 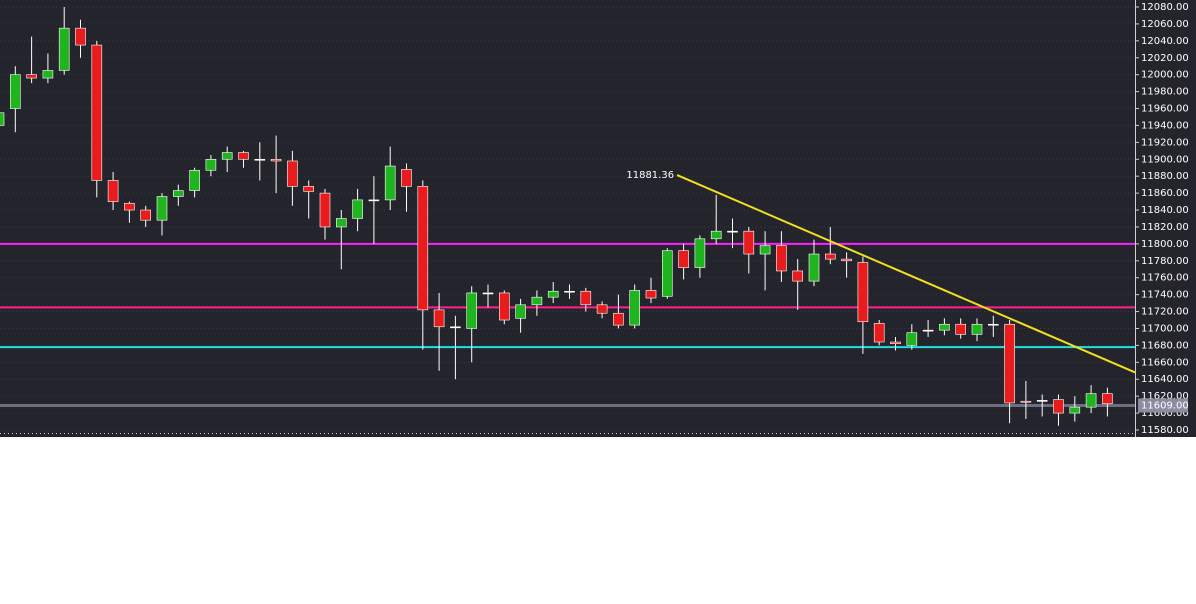 What do you see at coordinates (1165, 261) in the screenshot?
I see `y-tick-label: 11780.00` at bounding box center [1165, 261].